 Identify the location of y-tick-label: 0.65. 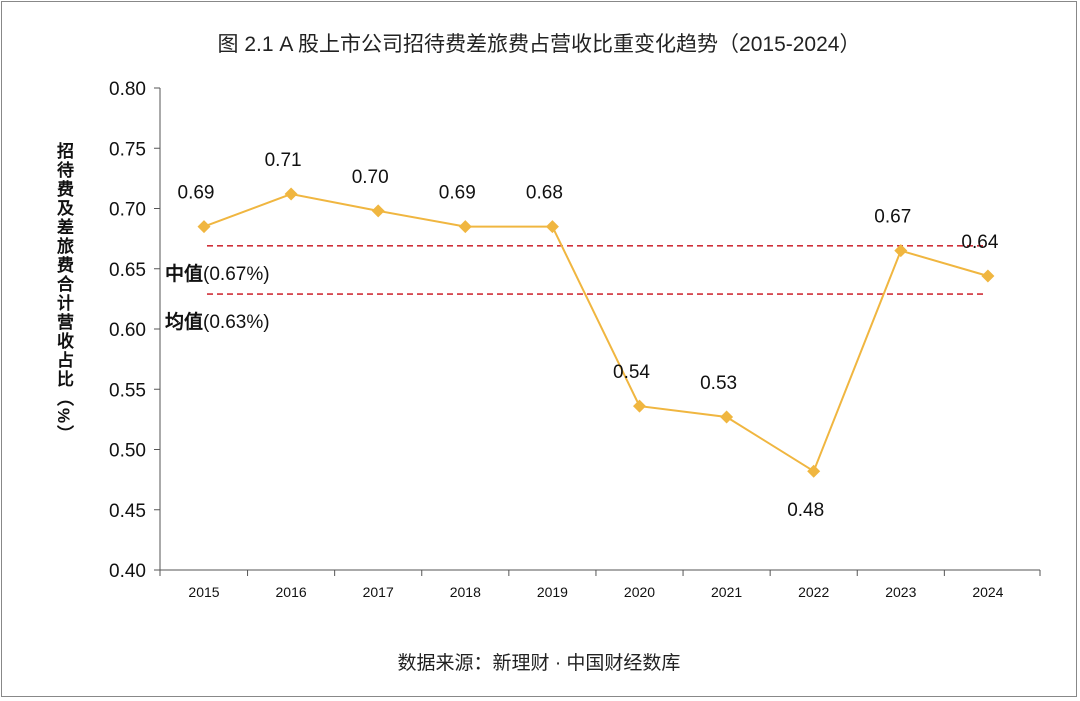
(127, 270).